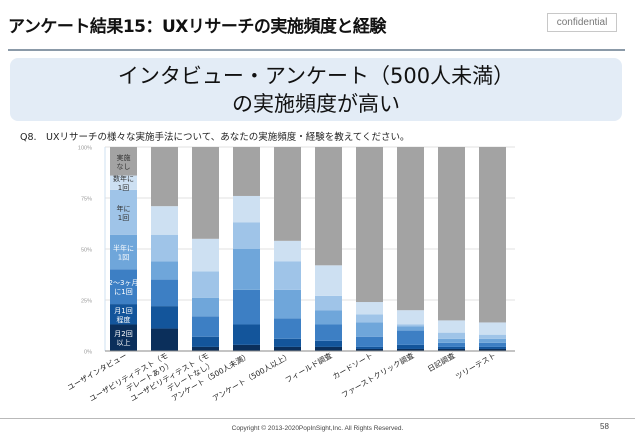  I want to click on x-tick-label-line: 日記調査, so click(441, 362).